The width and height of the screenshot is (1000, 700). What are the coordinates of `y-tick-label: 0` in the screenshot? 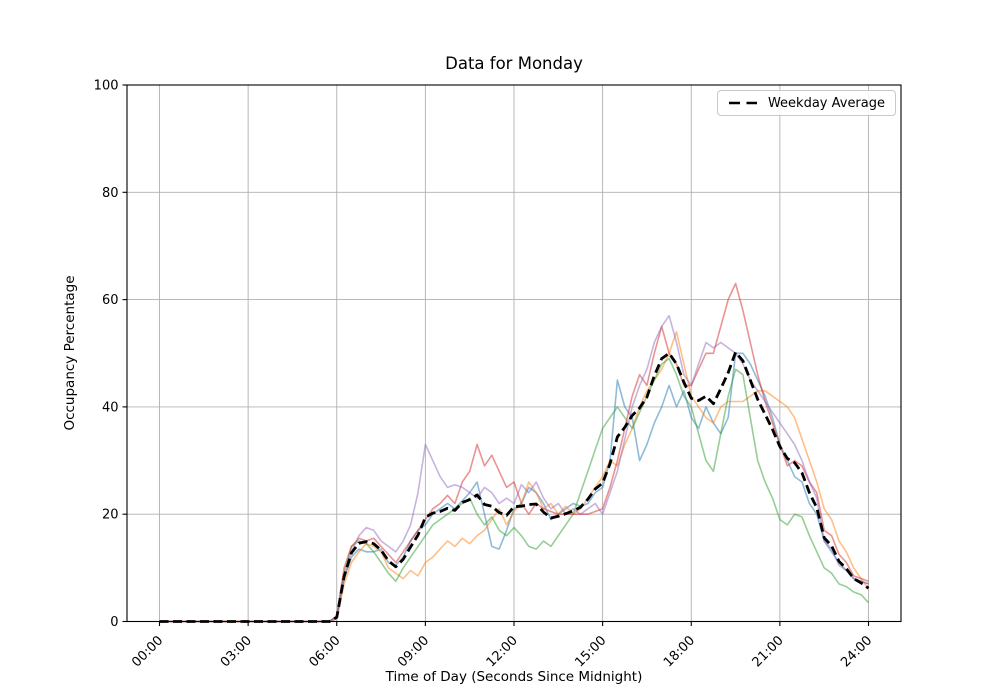 It's located at (114, 622).